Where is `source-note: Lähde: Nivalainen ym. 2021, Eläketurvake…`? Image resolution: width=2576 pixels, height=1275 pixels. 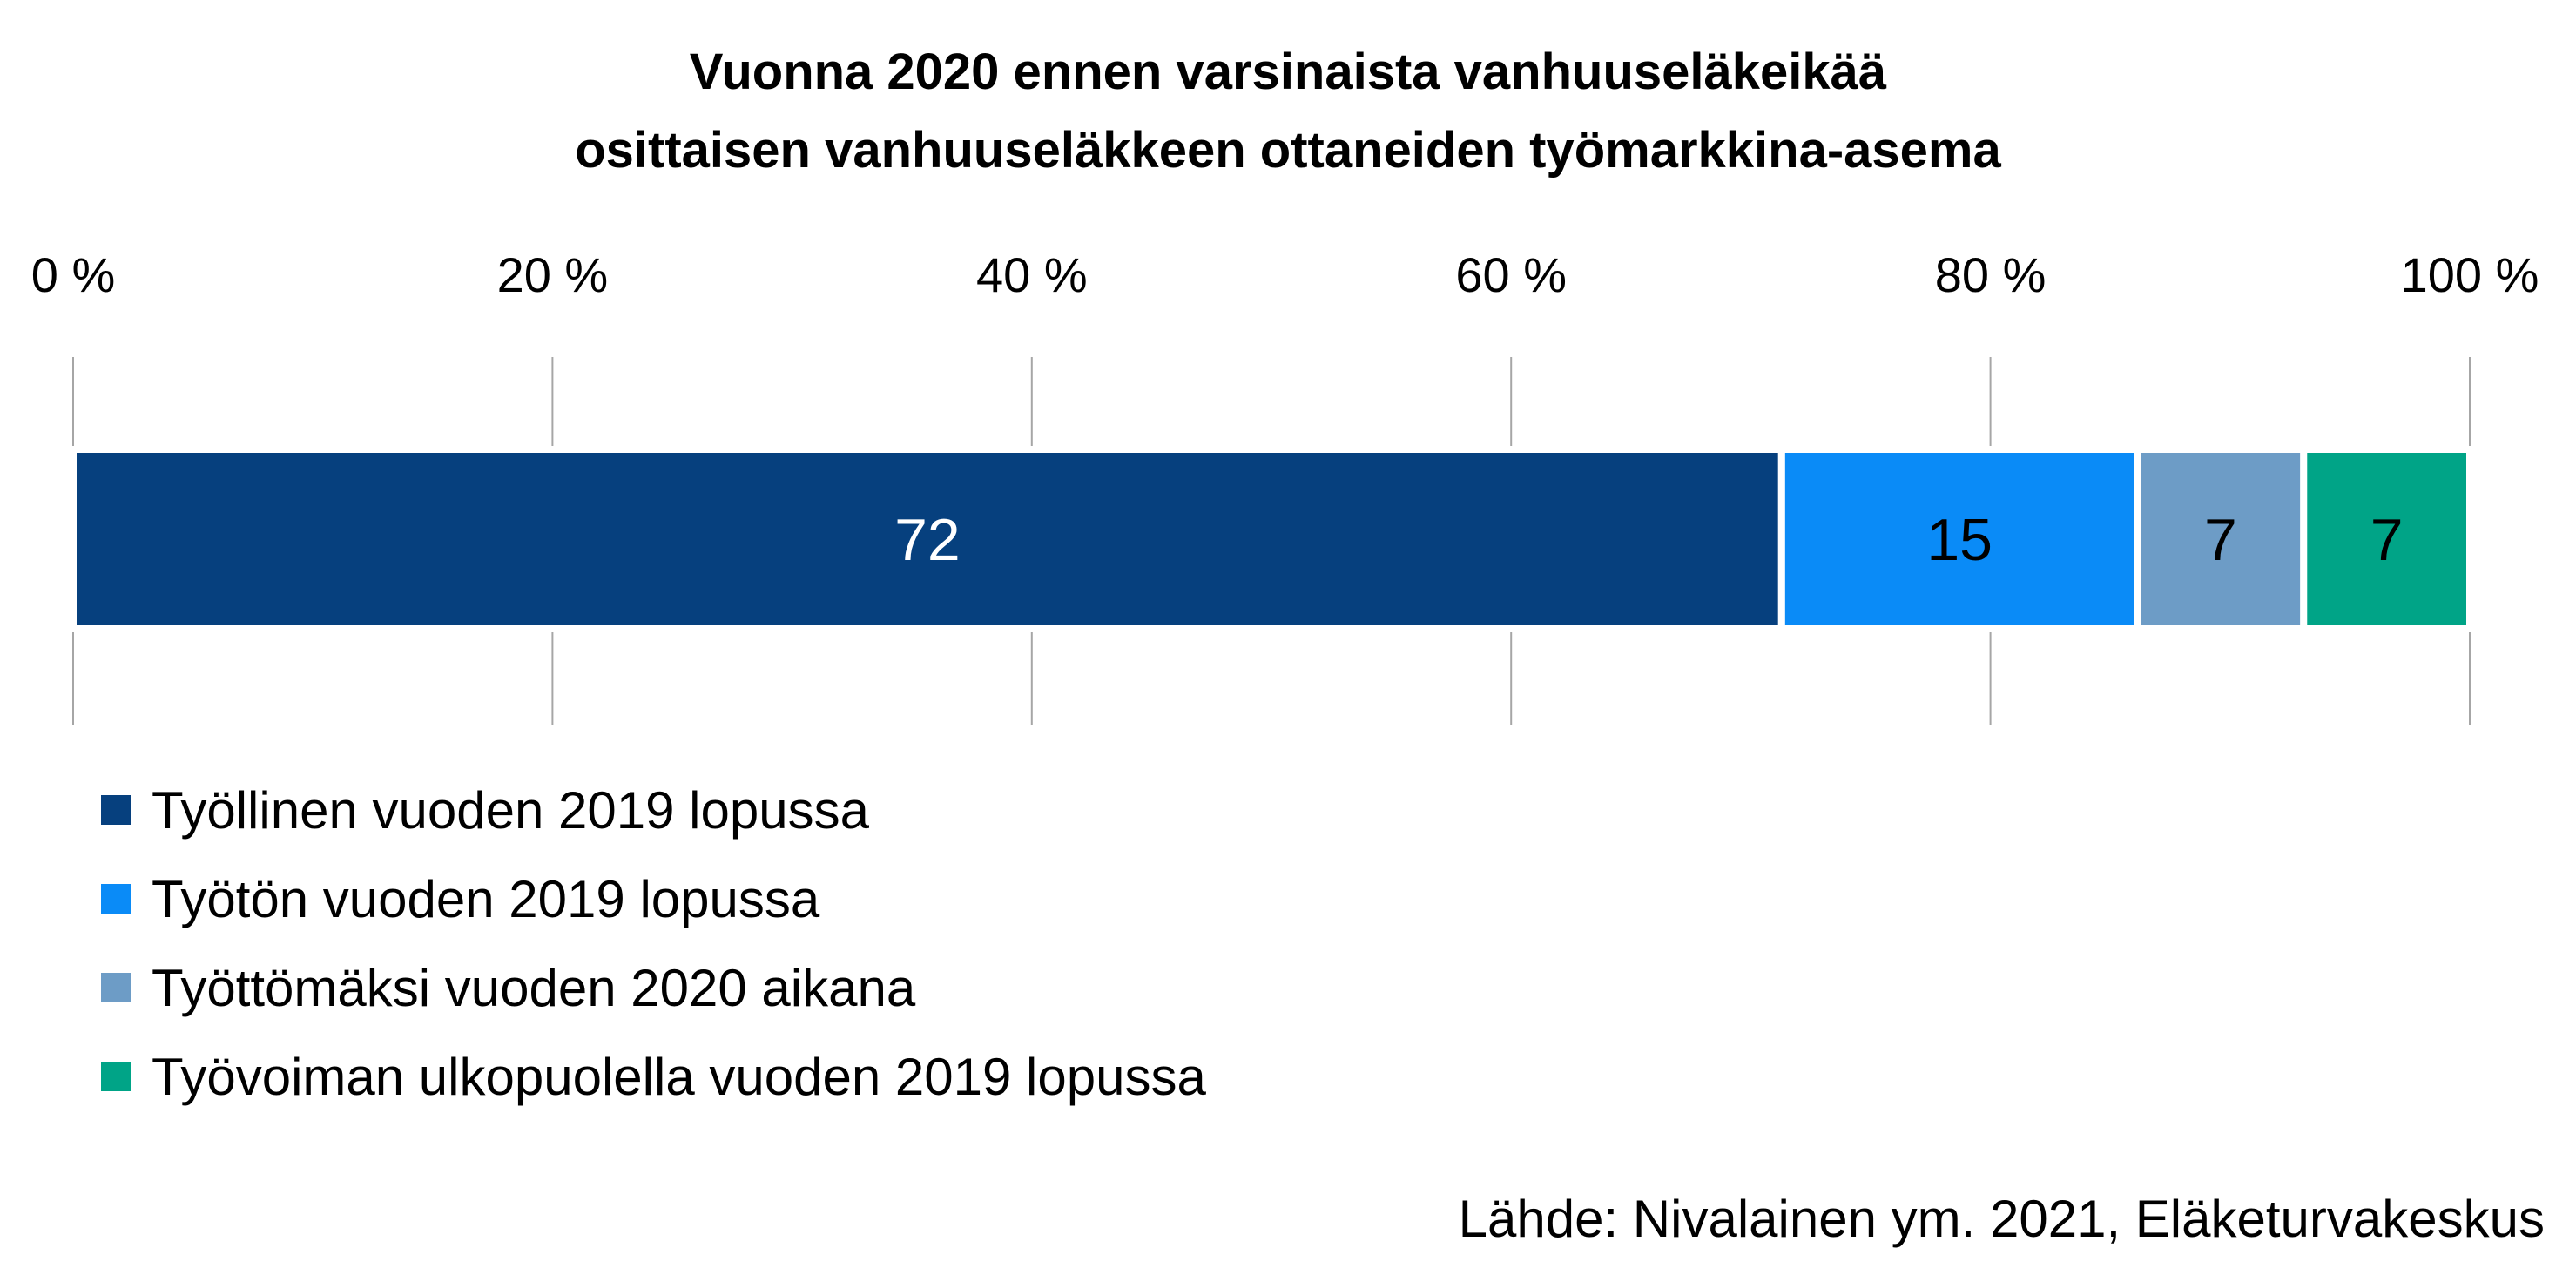 source-note: Lähde: Nivalainen ym. 2021, Eläketurvake… is located at coordinates (2002, 1219).